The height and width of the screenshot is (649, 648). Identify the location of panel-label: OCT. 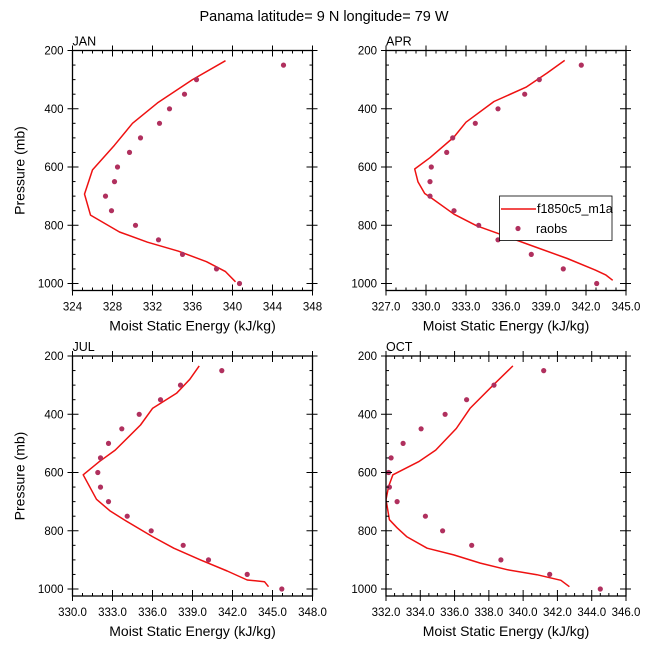
(399, 347).